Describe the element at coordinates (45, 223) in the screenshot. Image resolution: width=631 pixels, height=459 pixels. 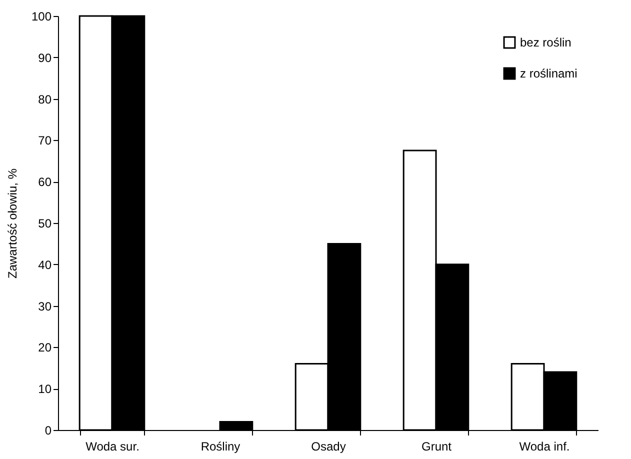
I see `y-tick-label: 50` at that location.